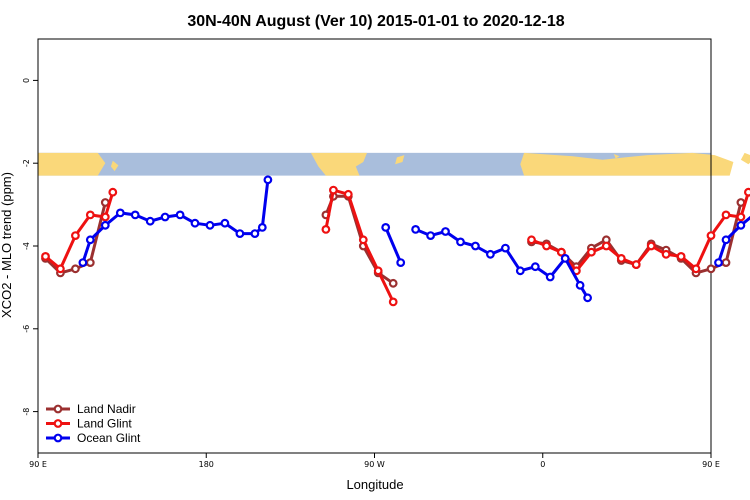  What do you see at coordinates (26, 329) in the screenshot?
I see `y-tick-label: -6` at bounding box center [26, 329].